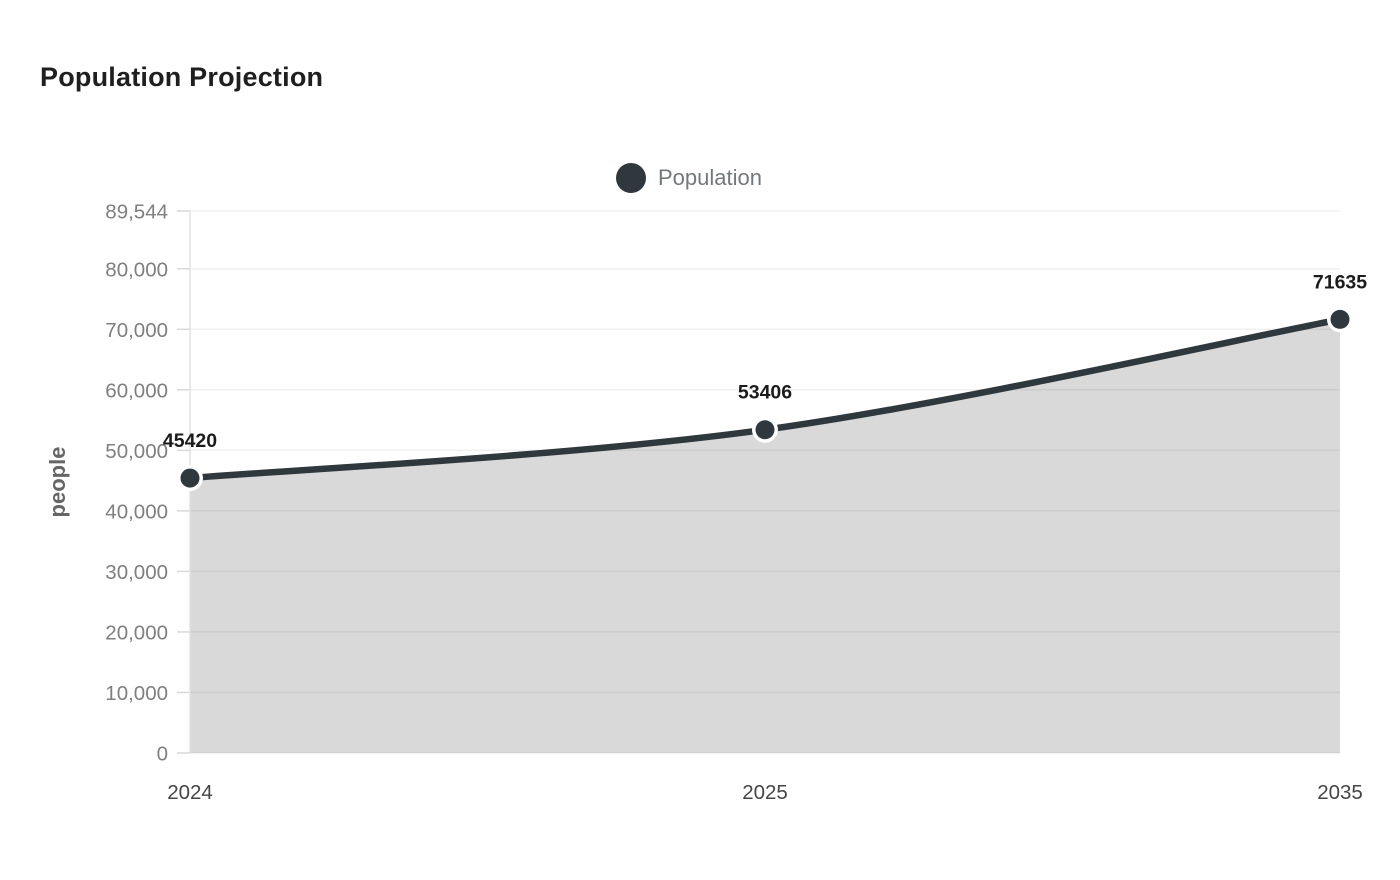 The height and width of the screenshot is (880, 1400). I want to click on x-tick-label: 2025, so click(765, 792).